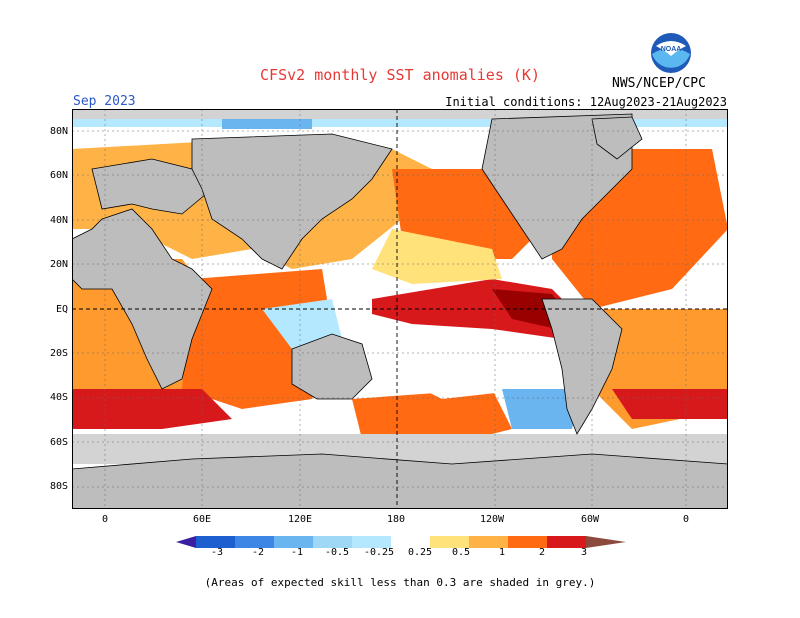  I want to click on organization-label: NWS/NCEP/CPC, so click(659, 83).